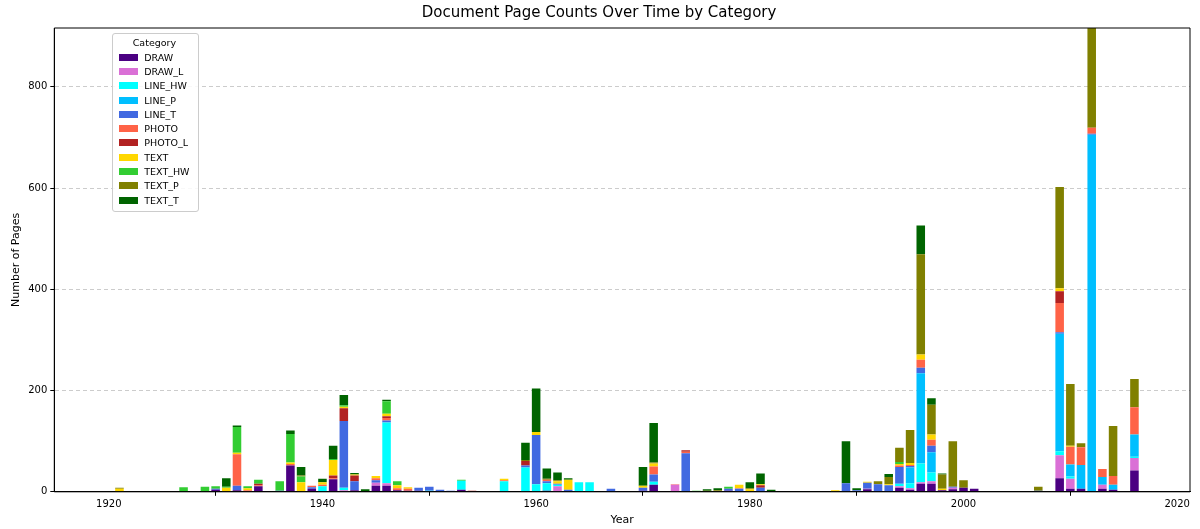 The image size is (1200, 529). Describe the element at coordinates (1177, 504) in the screenshot. I see `x-tick-label: 2020` at that location.